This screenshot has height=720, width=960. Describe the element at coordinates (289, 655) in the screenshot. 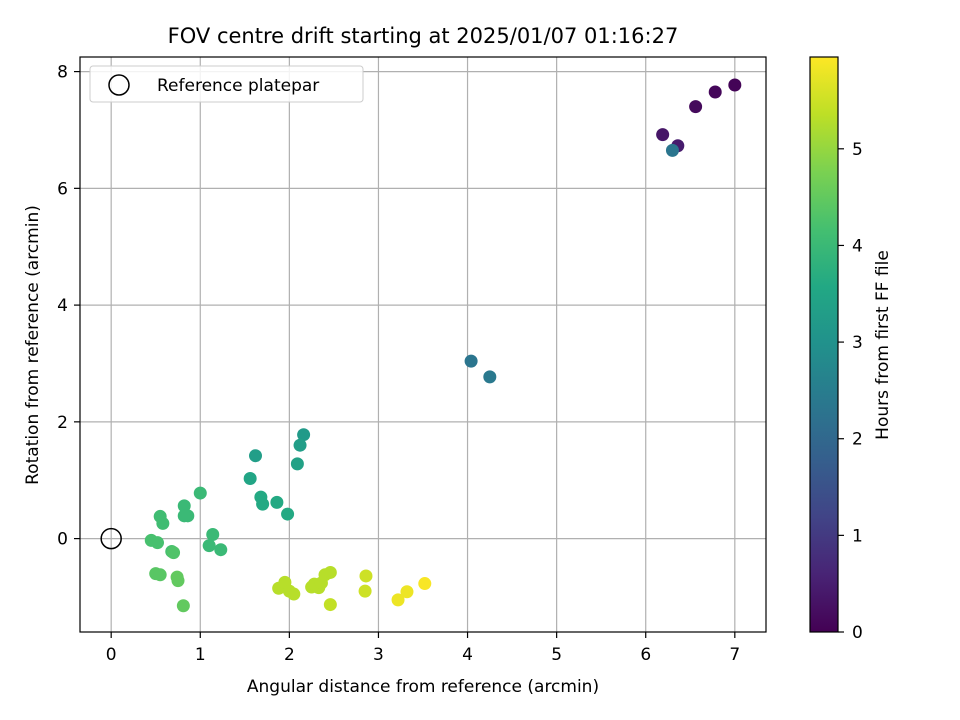

I see `x-tick-label: 2` at that location.